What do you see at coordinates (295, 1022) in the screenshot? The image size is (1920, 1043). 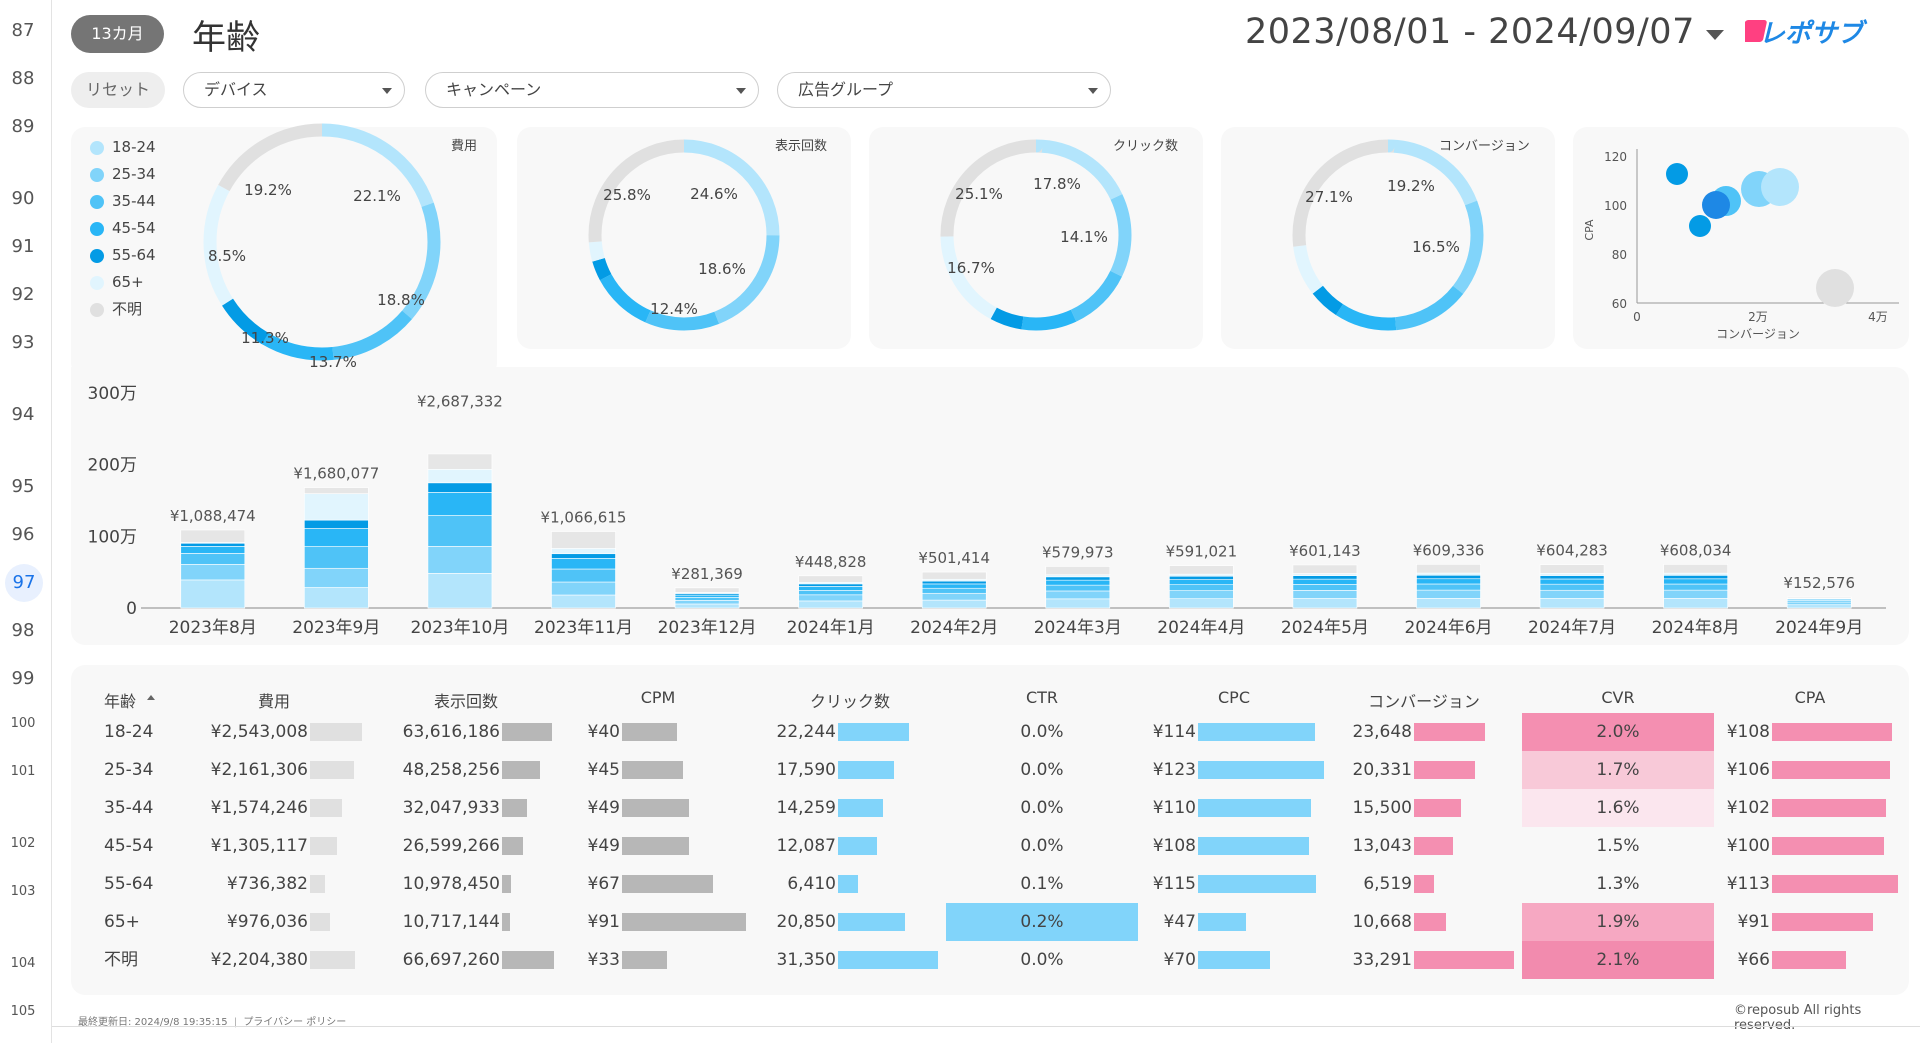 I see `privacy-policy-link: プライバシー ポリシー` at bounding box center [295, 1022].